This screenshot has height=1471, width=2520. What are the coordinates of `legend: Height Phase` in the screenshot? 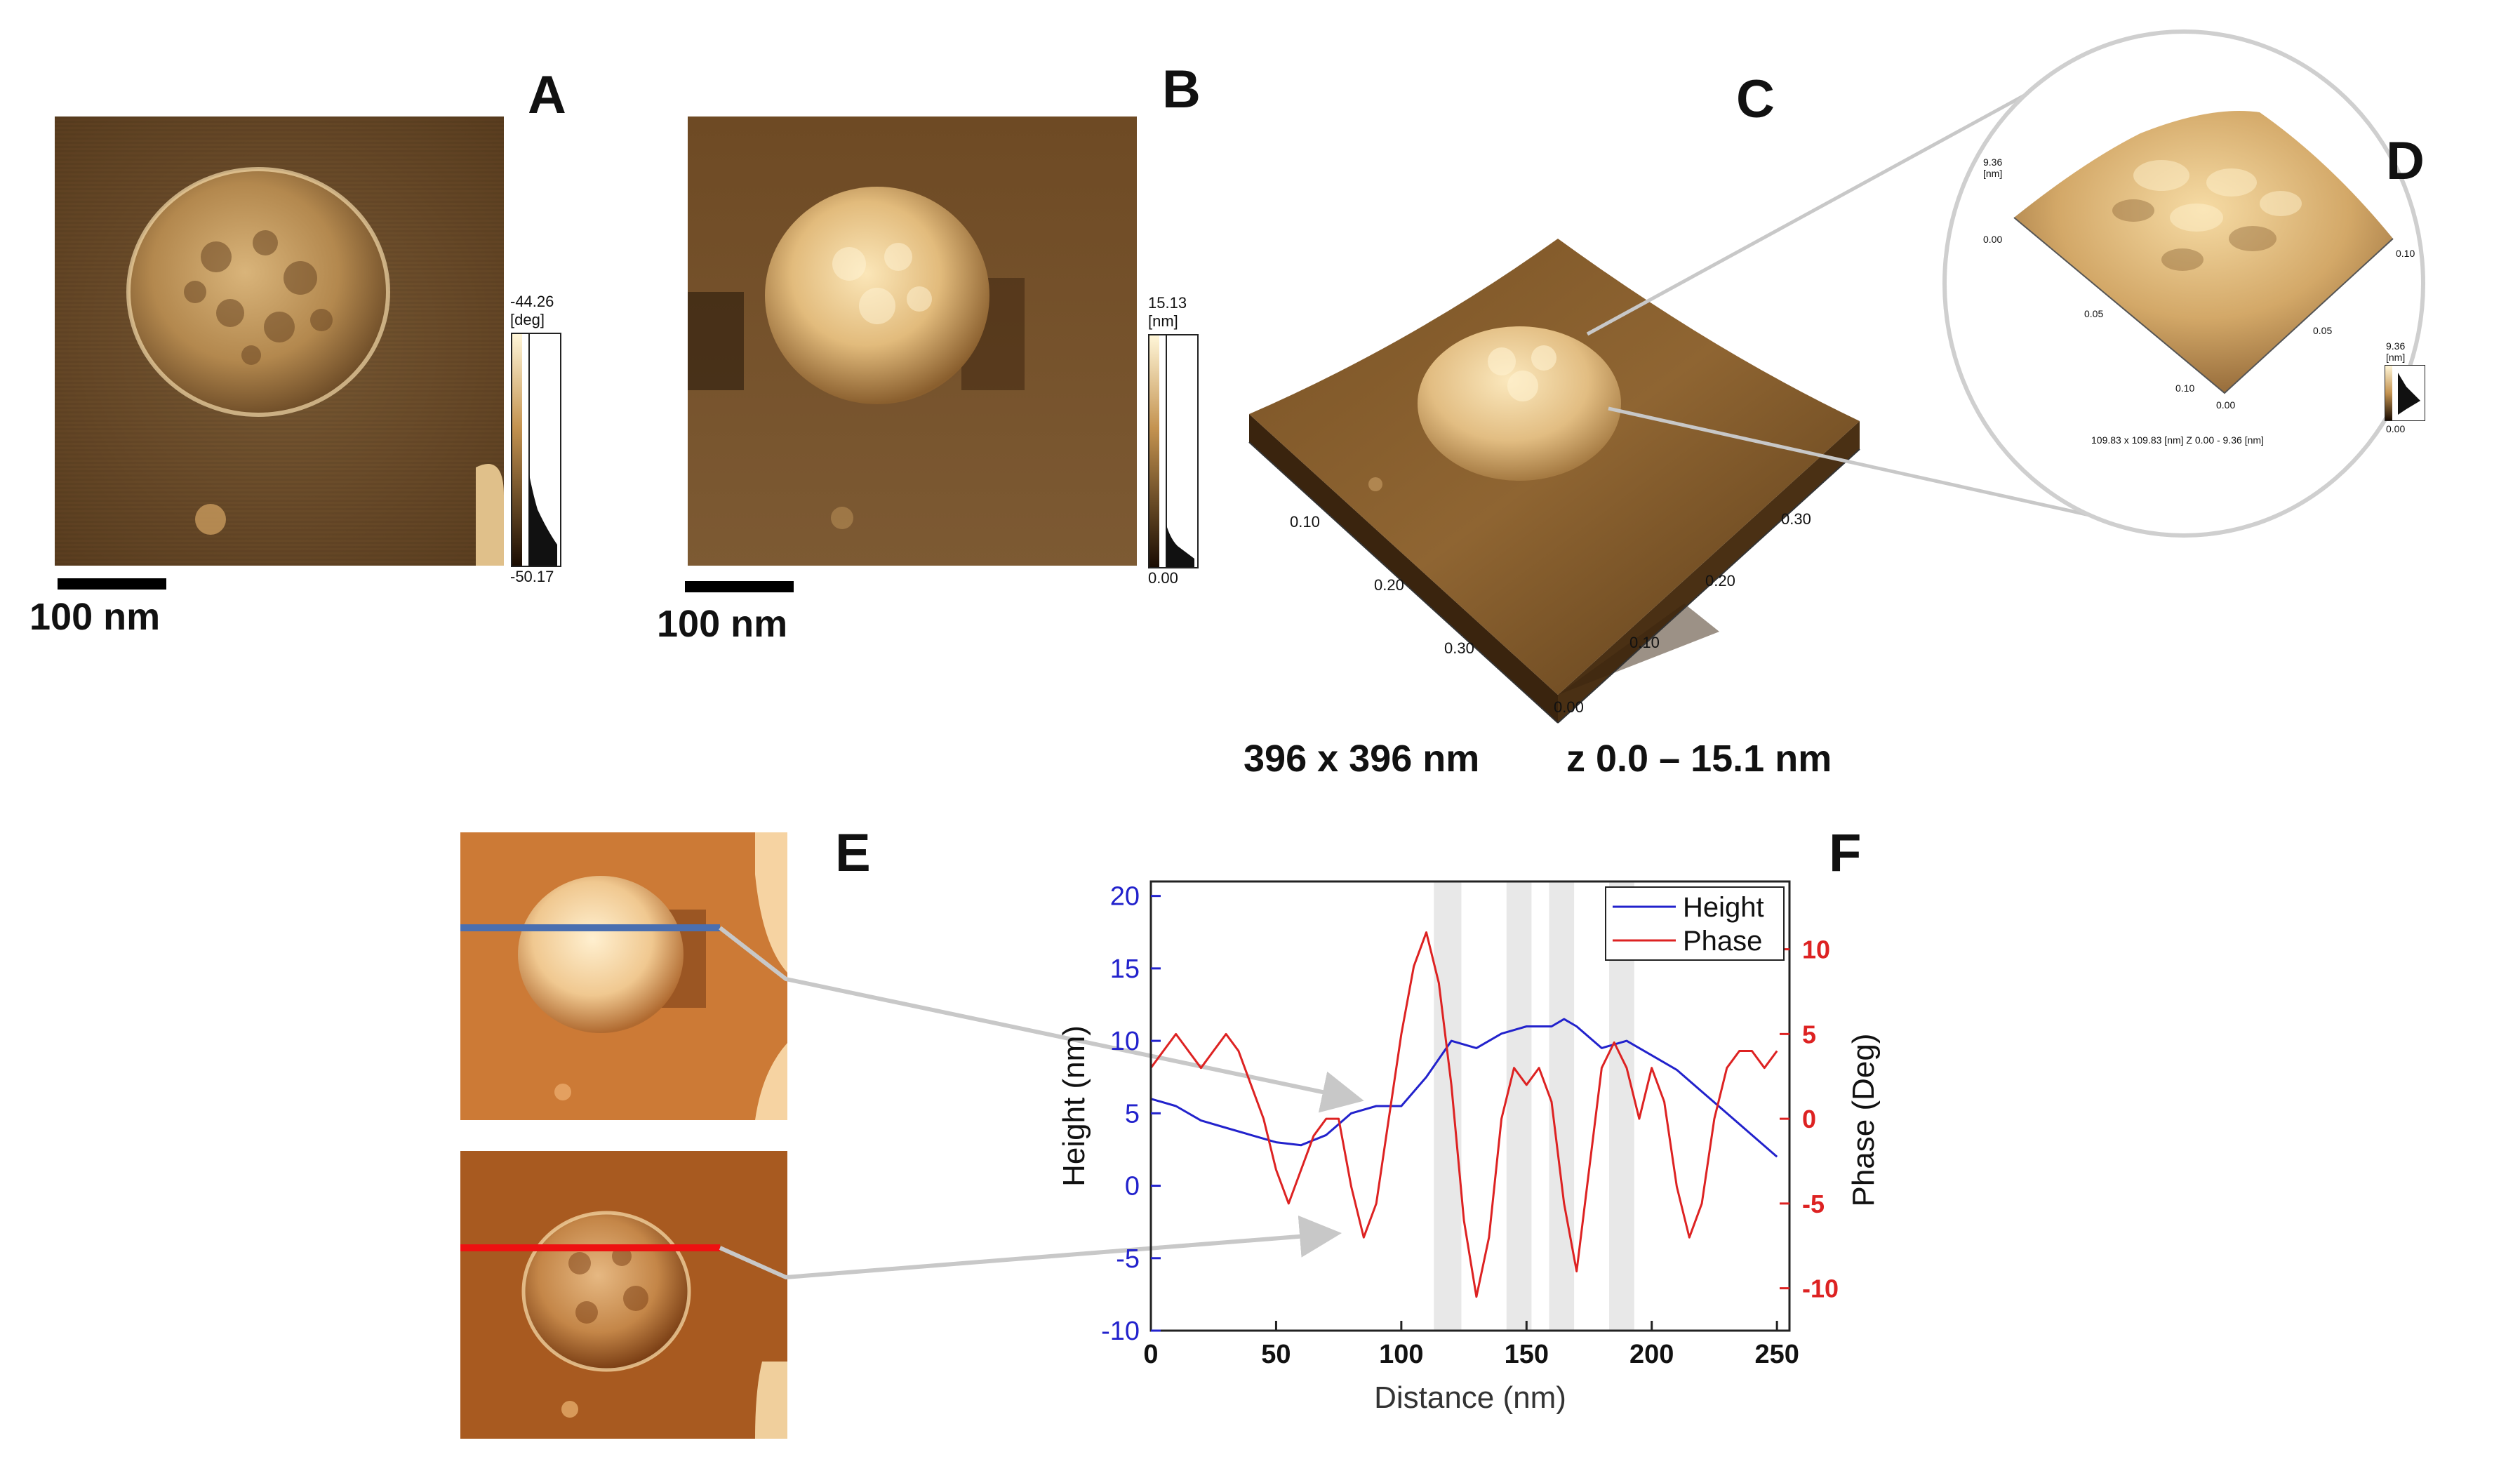 It's located at (1695, 923).